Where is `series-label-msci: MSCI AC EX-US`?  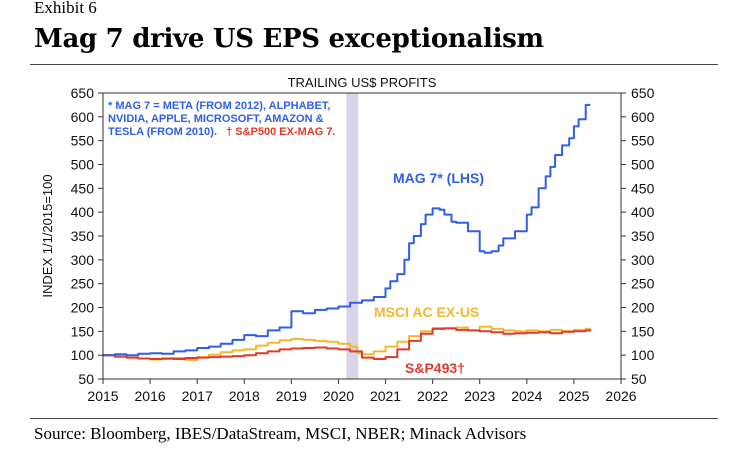 series-label-msci: MSCI AC EX-US is located at coordinates (426, 312).